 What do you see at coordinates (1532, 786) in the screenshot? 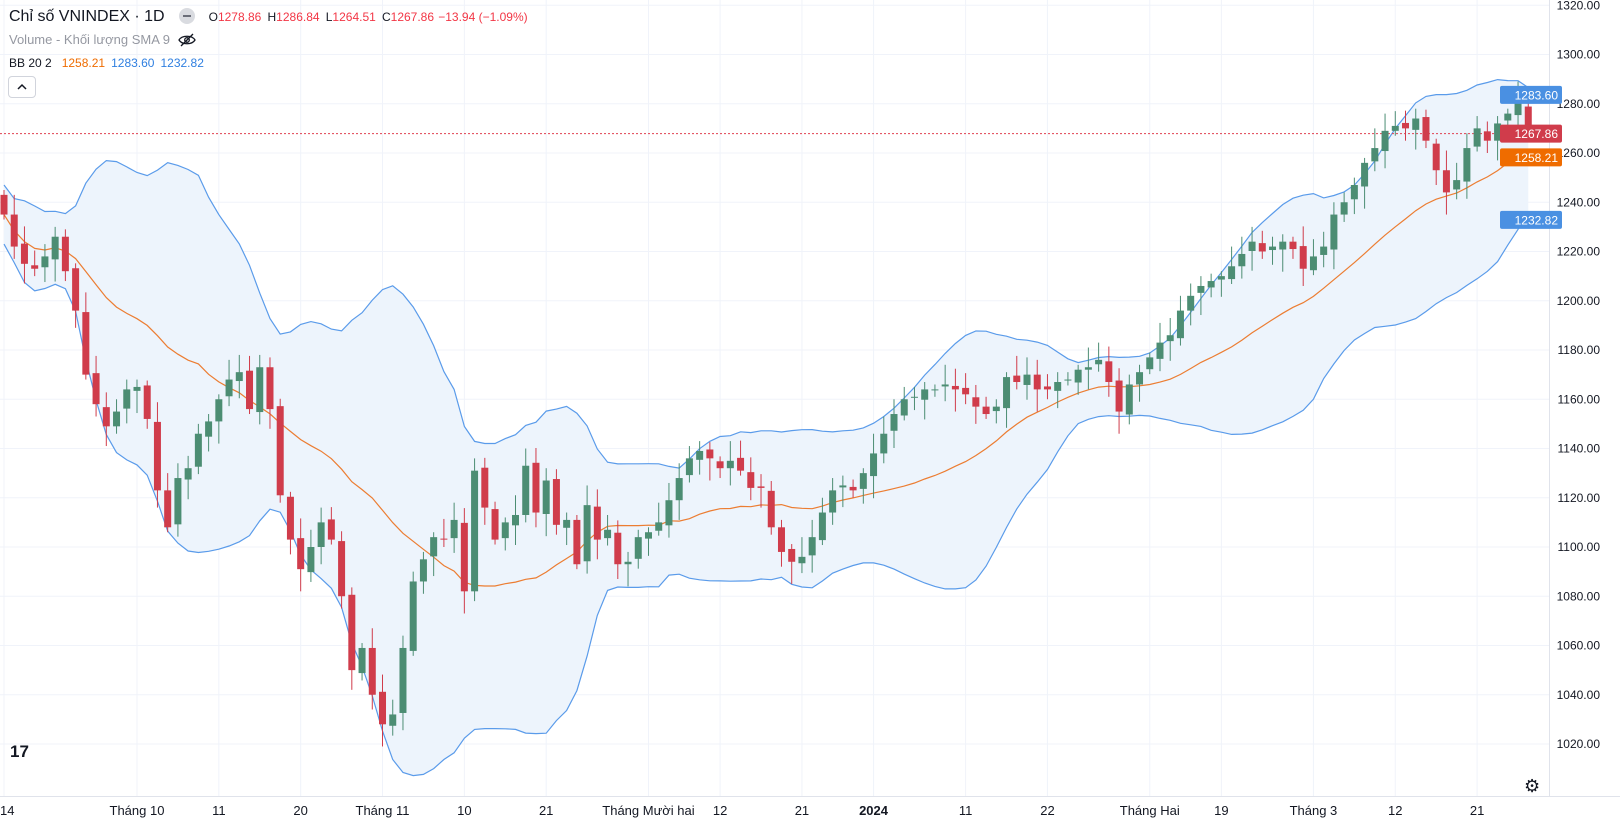
I see `gear-icon: ⚙` at bounding box center [1532, 786].